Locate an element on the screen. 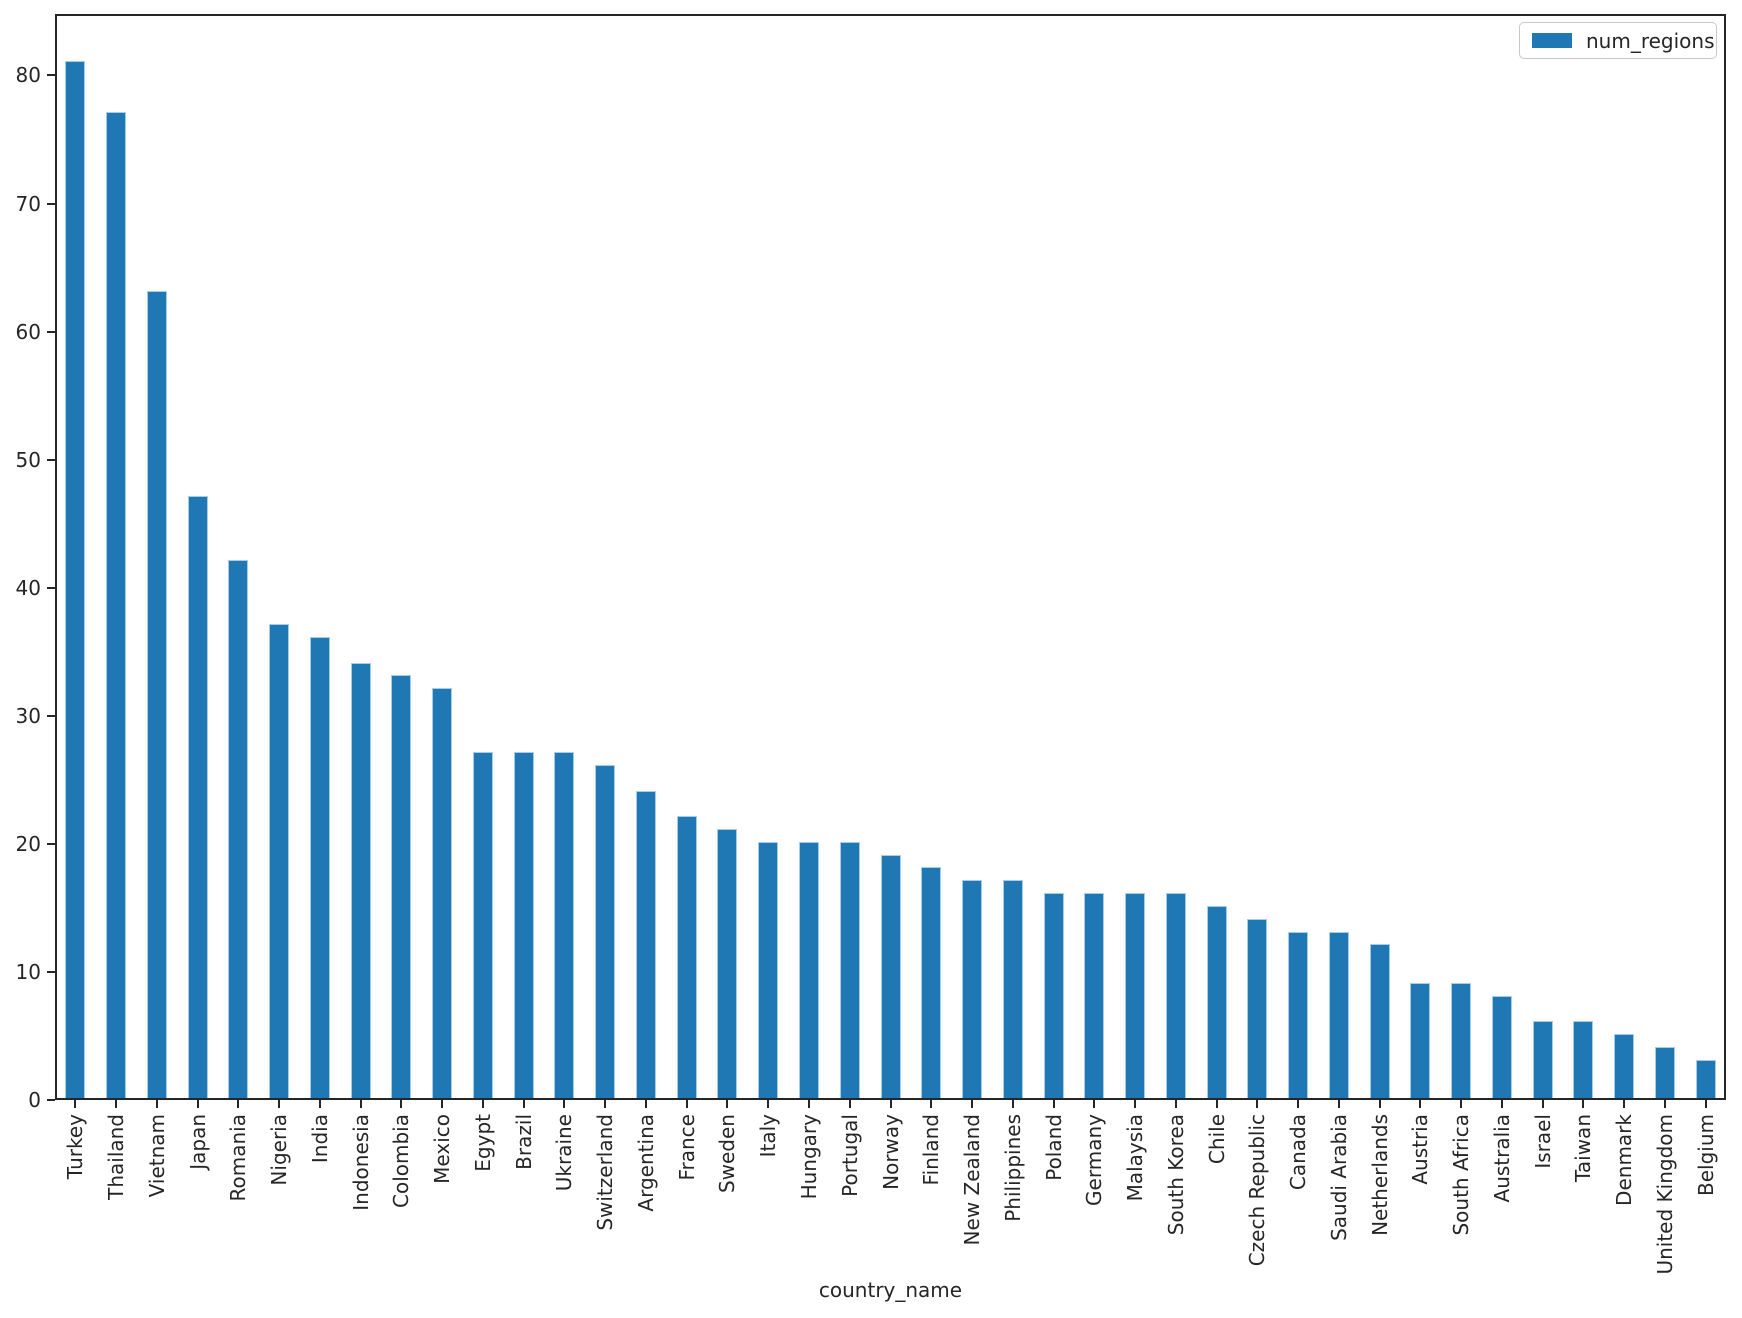 The height and width of the screenshot is (1318, 1742). x-tick-label: Poland is located at coordinates (1054, 1147).